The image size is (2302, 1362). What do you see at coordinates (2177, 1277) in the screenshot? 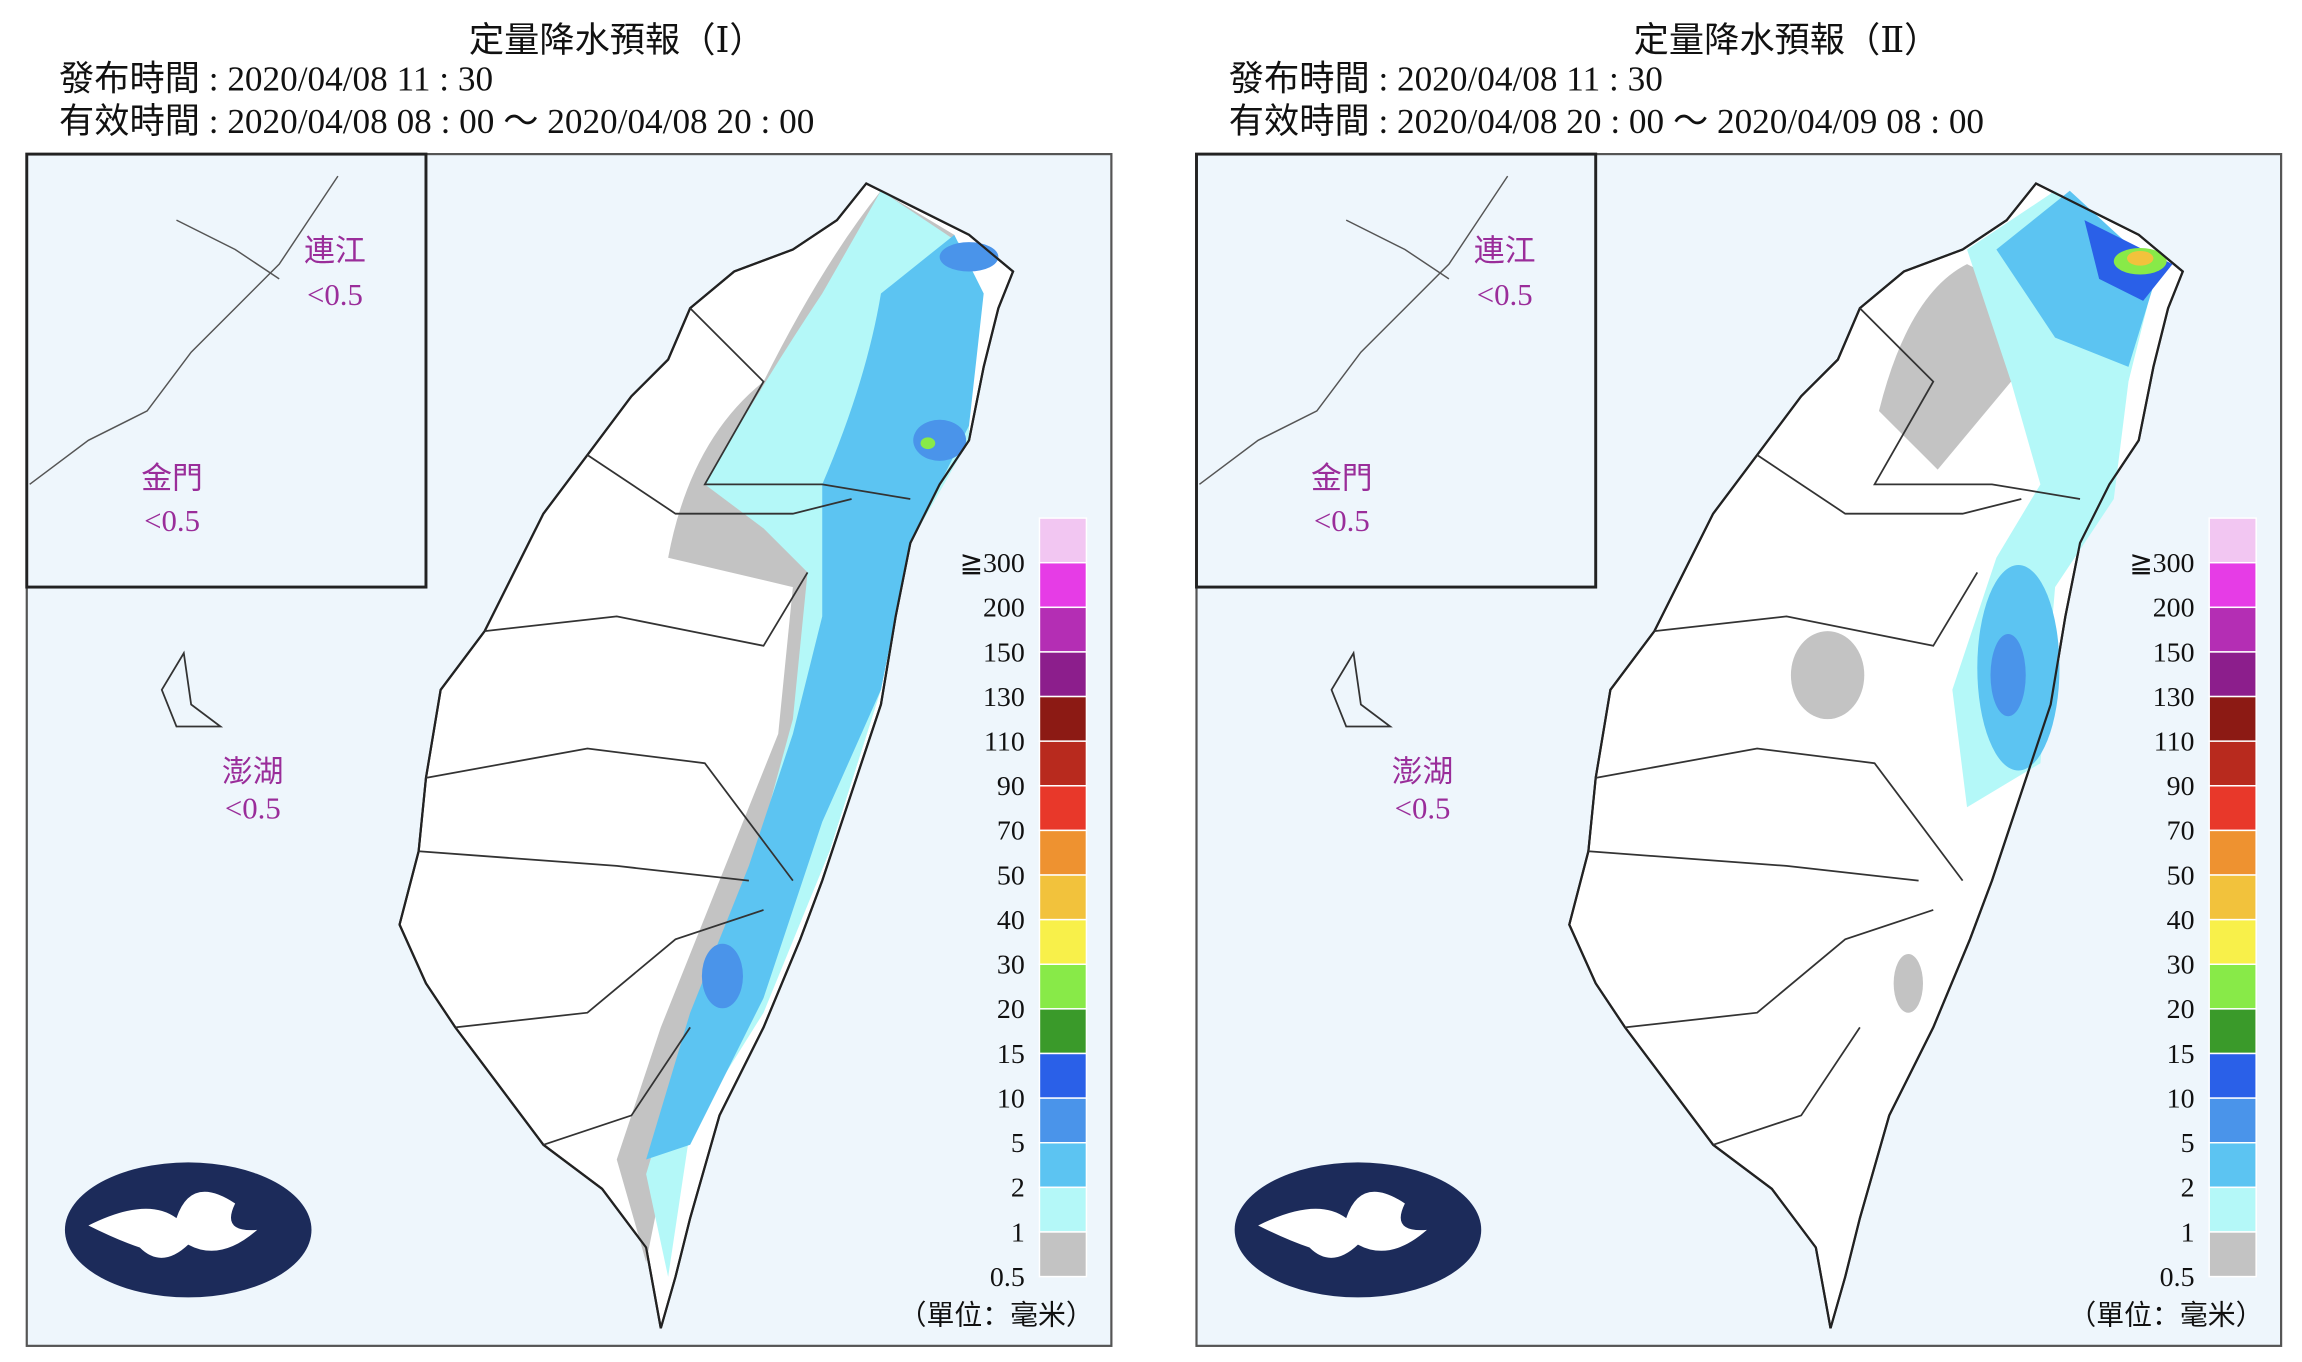
I see `legend-label: 0.5` at bounding box center [2177, 1277].